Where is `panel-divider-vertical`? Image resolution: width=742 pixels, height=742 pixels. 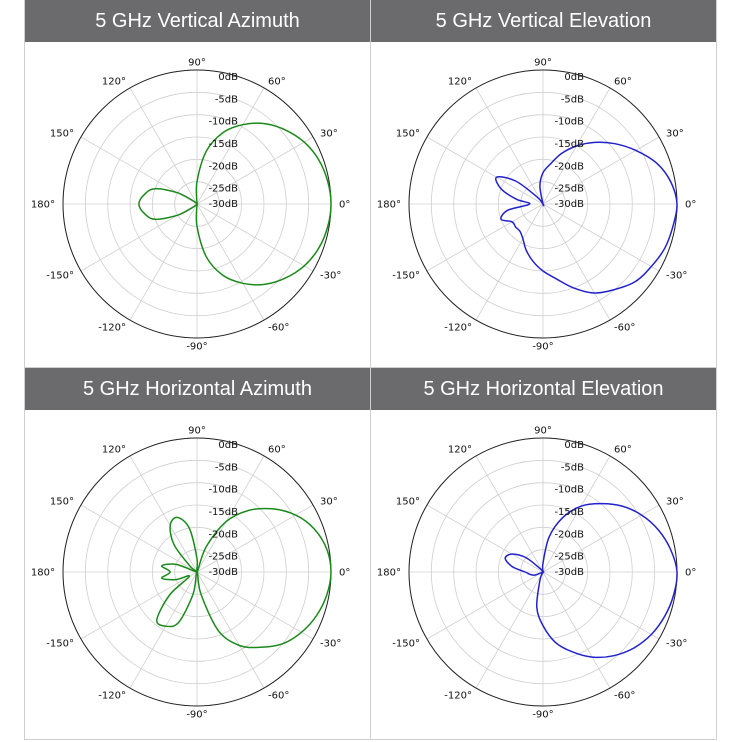 panel-divider-vertical is located at coordinates (370, 370).